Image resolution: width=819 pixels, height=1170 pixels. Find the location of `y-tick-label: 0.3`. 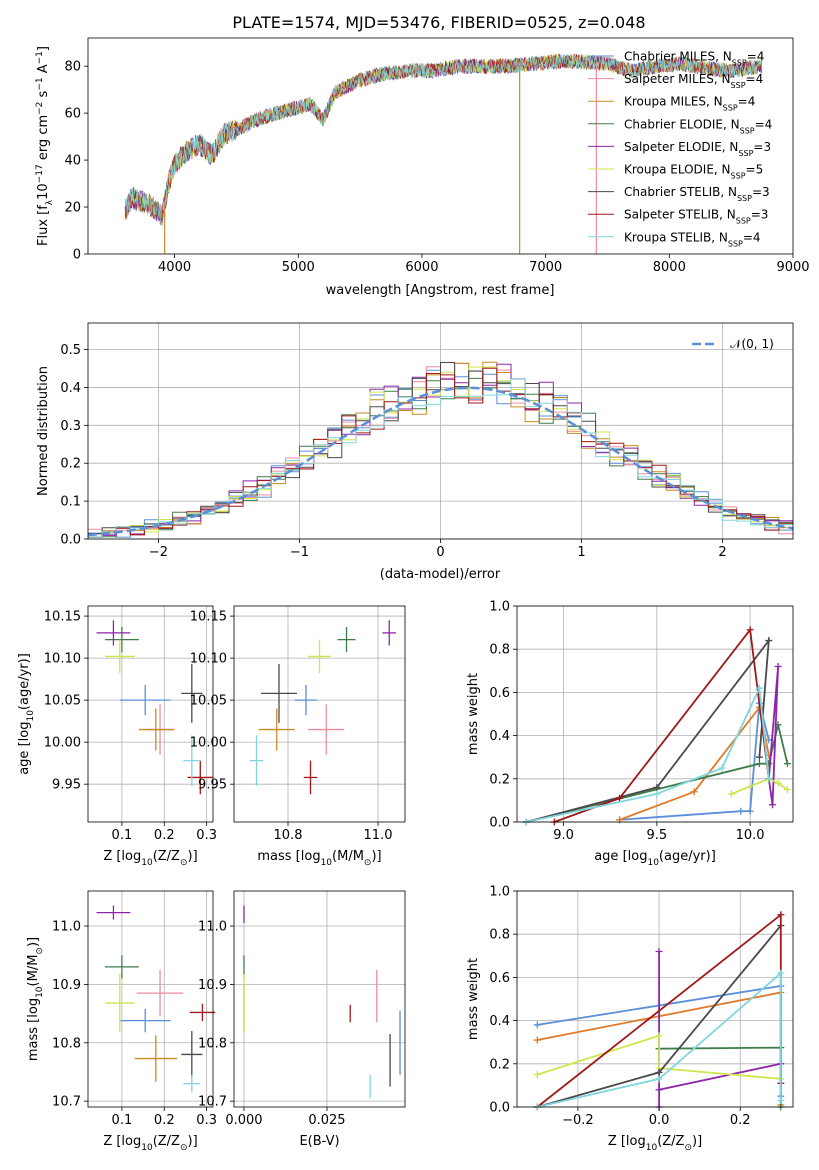

y-tick-label: 0.3 is located at coordinates (70, 426).